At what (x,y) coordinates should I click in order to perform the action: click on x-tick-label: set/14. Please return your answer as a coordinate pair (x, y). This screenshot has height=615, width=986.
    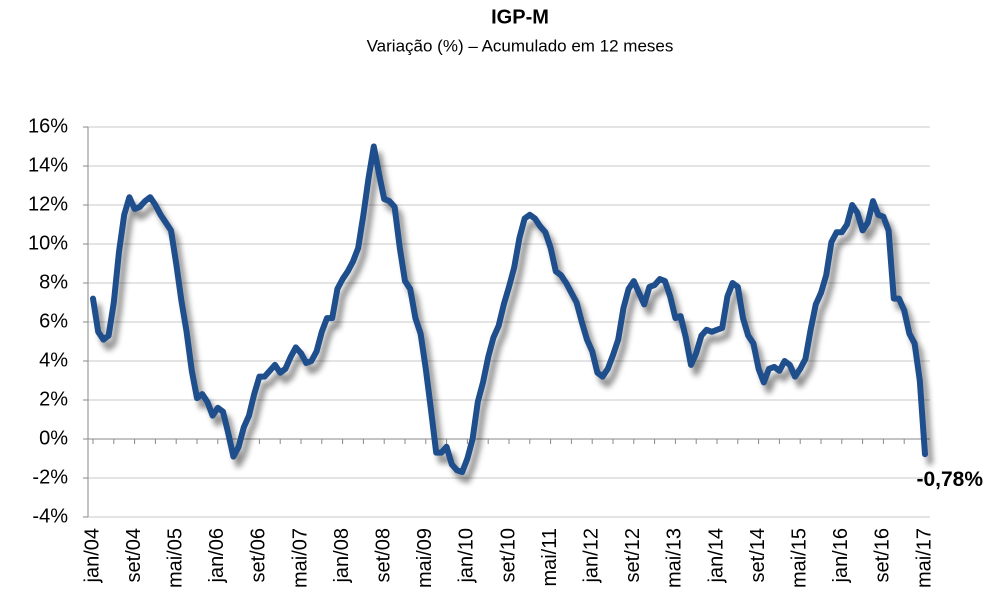
    Looking at the image, I should click on (758, 555).